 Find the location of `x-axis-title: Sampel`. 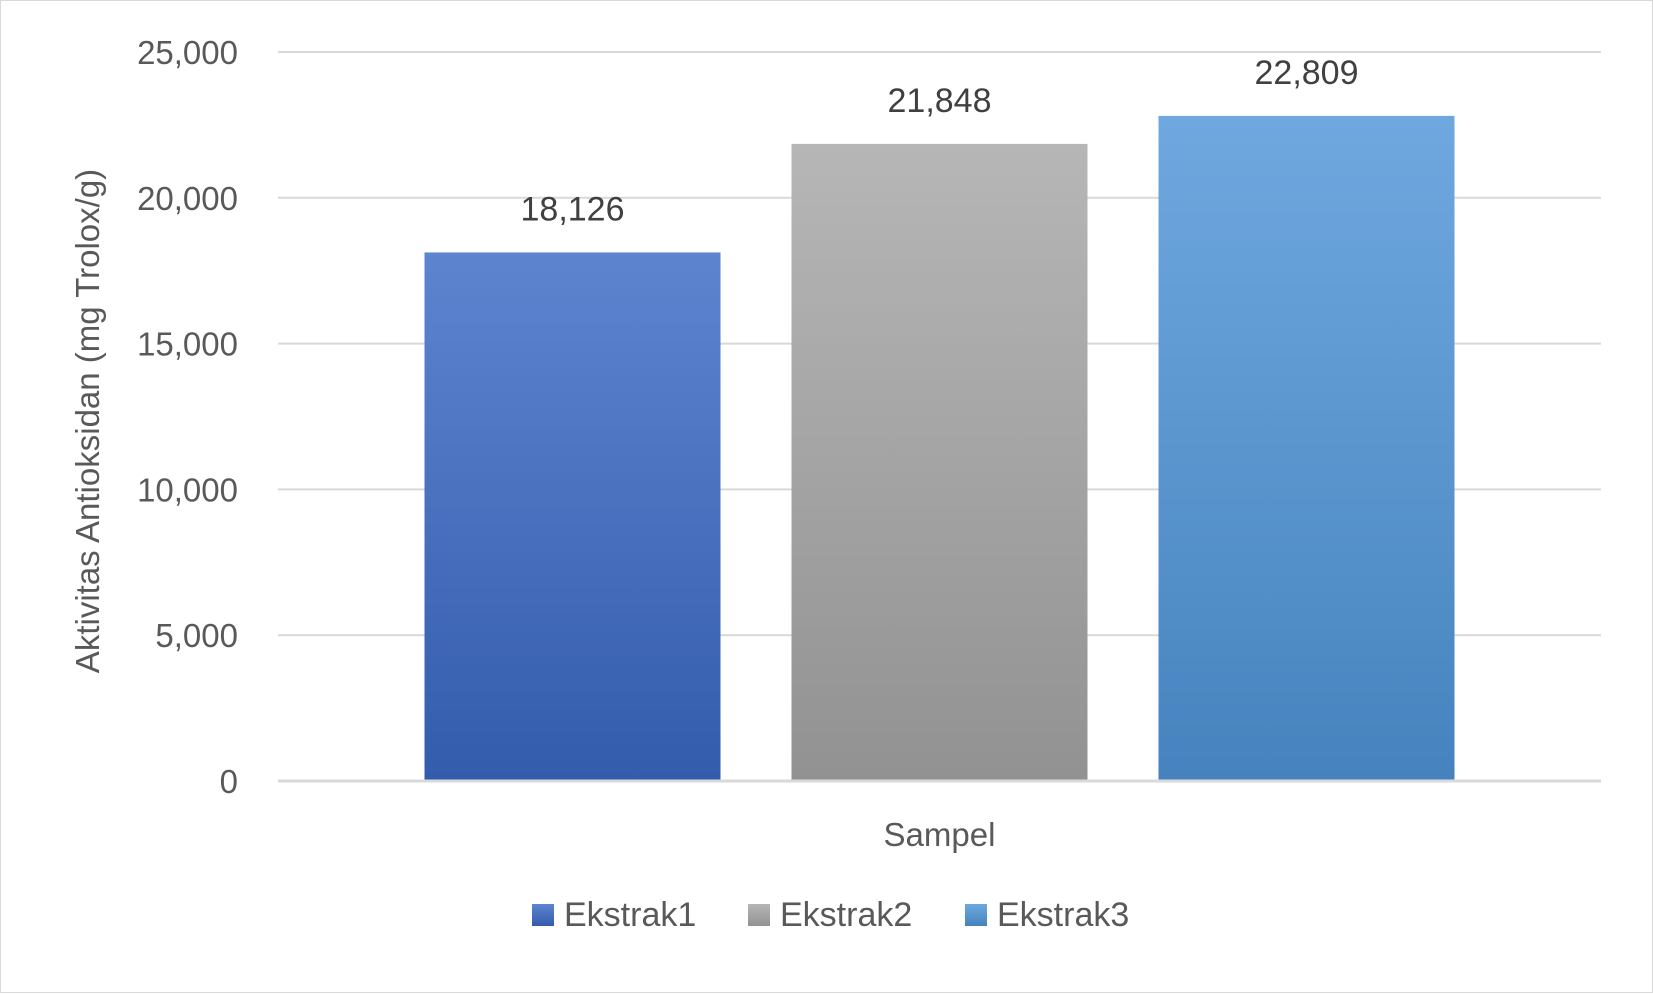

x-axis-title: Sampel is located at coordinates (940, 834).